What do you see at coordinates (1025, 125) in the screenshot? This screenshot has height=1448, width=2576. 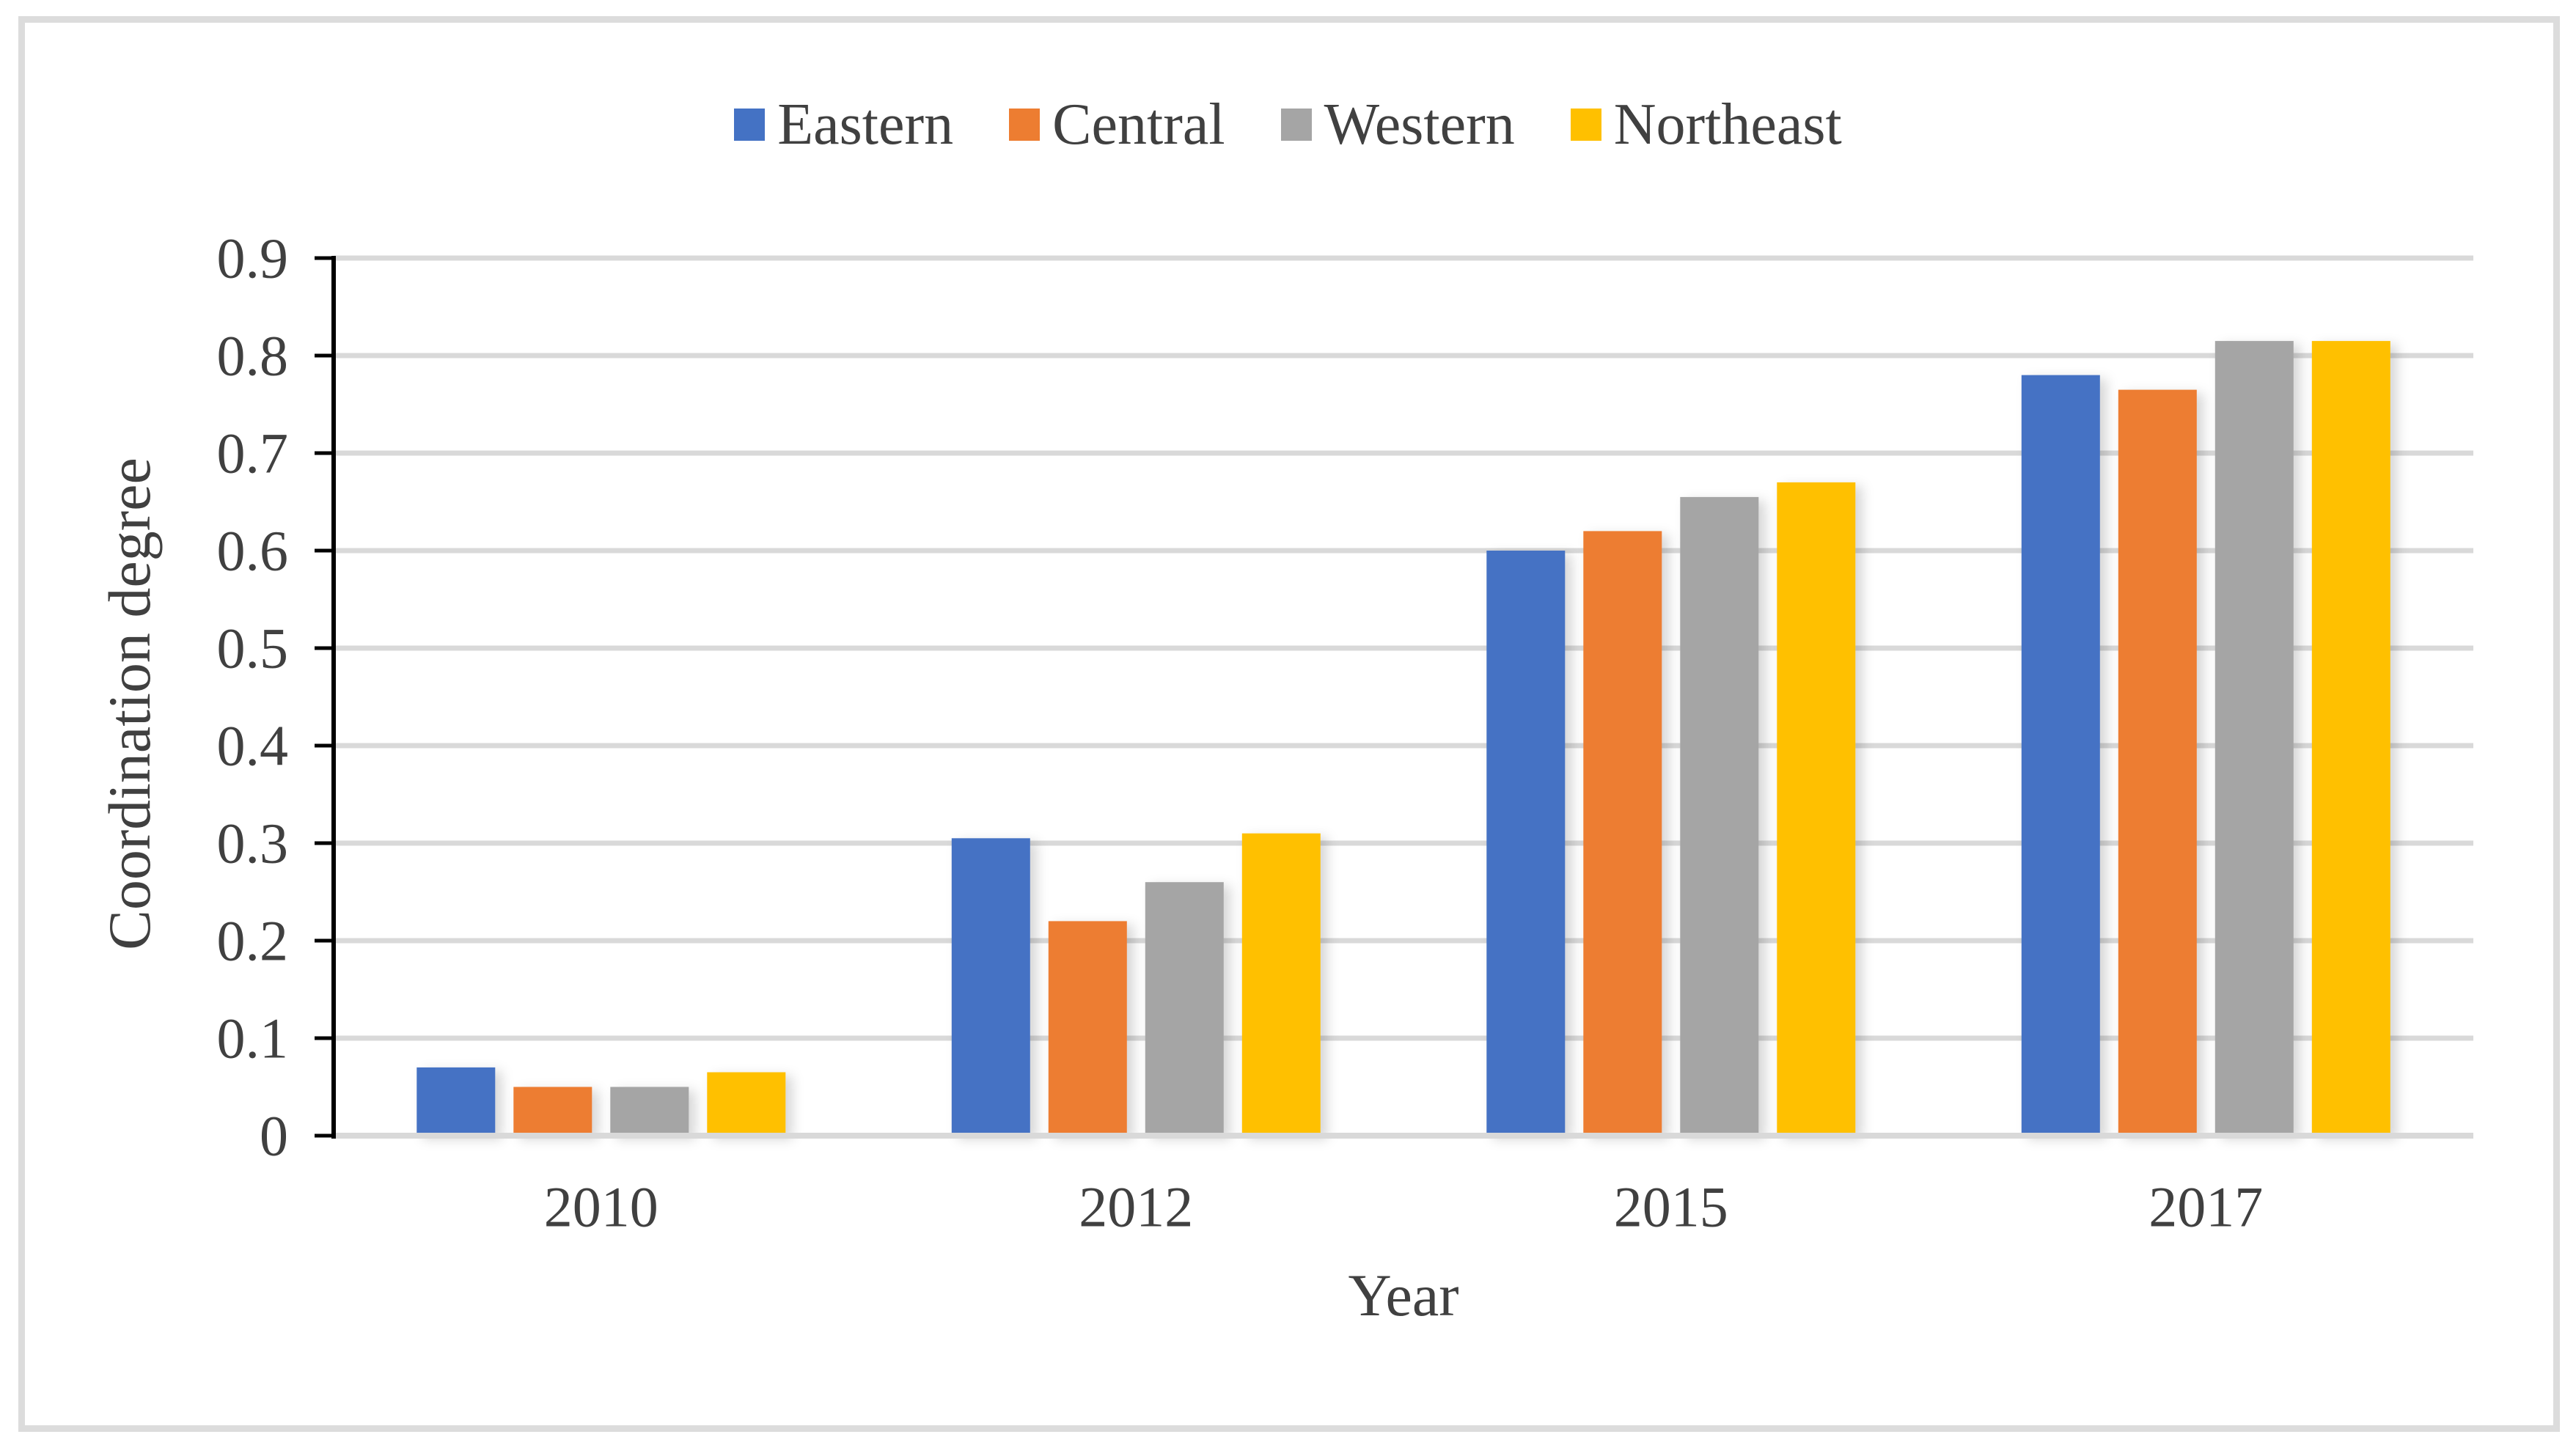 I see `legend-swatch-central` at bounding box center [1025, 125].